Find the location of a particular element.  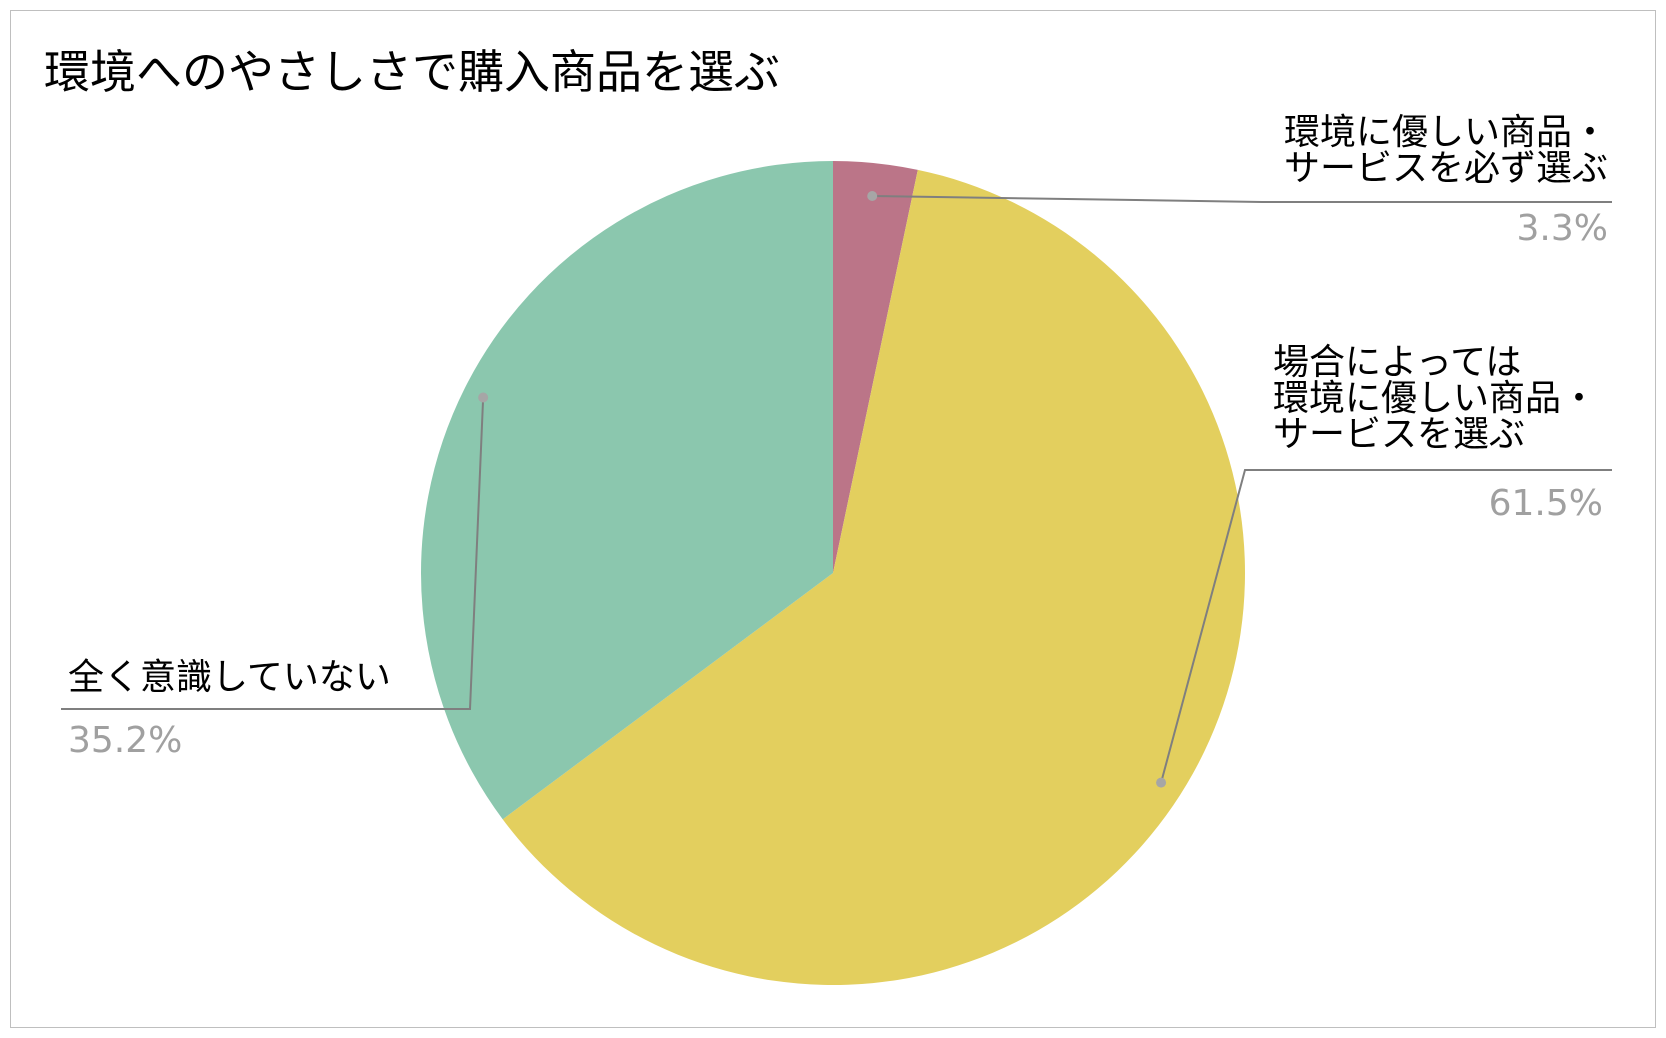

slice-label-2-line-3: サービスを選ぶ is located at coordinates (1399, 434).